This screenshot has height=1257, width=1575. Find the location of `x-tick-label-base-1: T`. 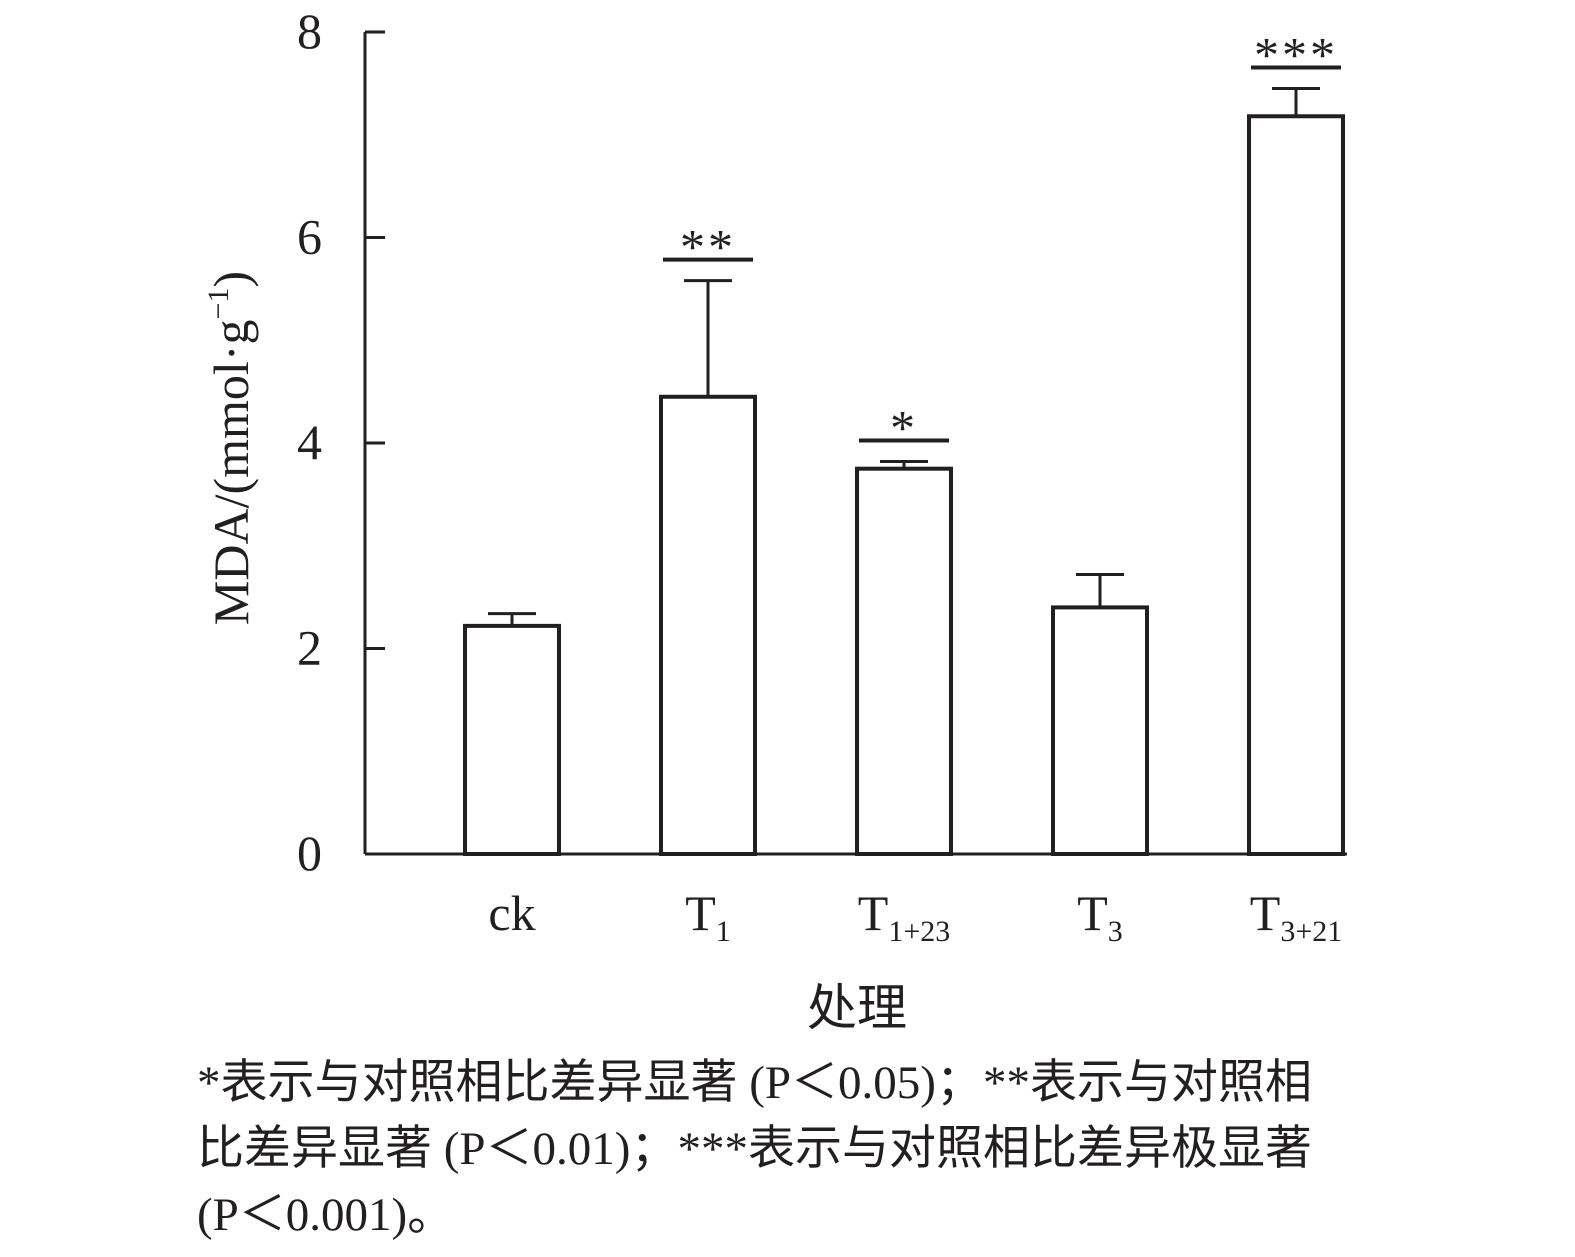

x-tick-label-base-1: T is located at coordinates (700, 913).